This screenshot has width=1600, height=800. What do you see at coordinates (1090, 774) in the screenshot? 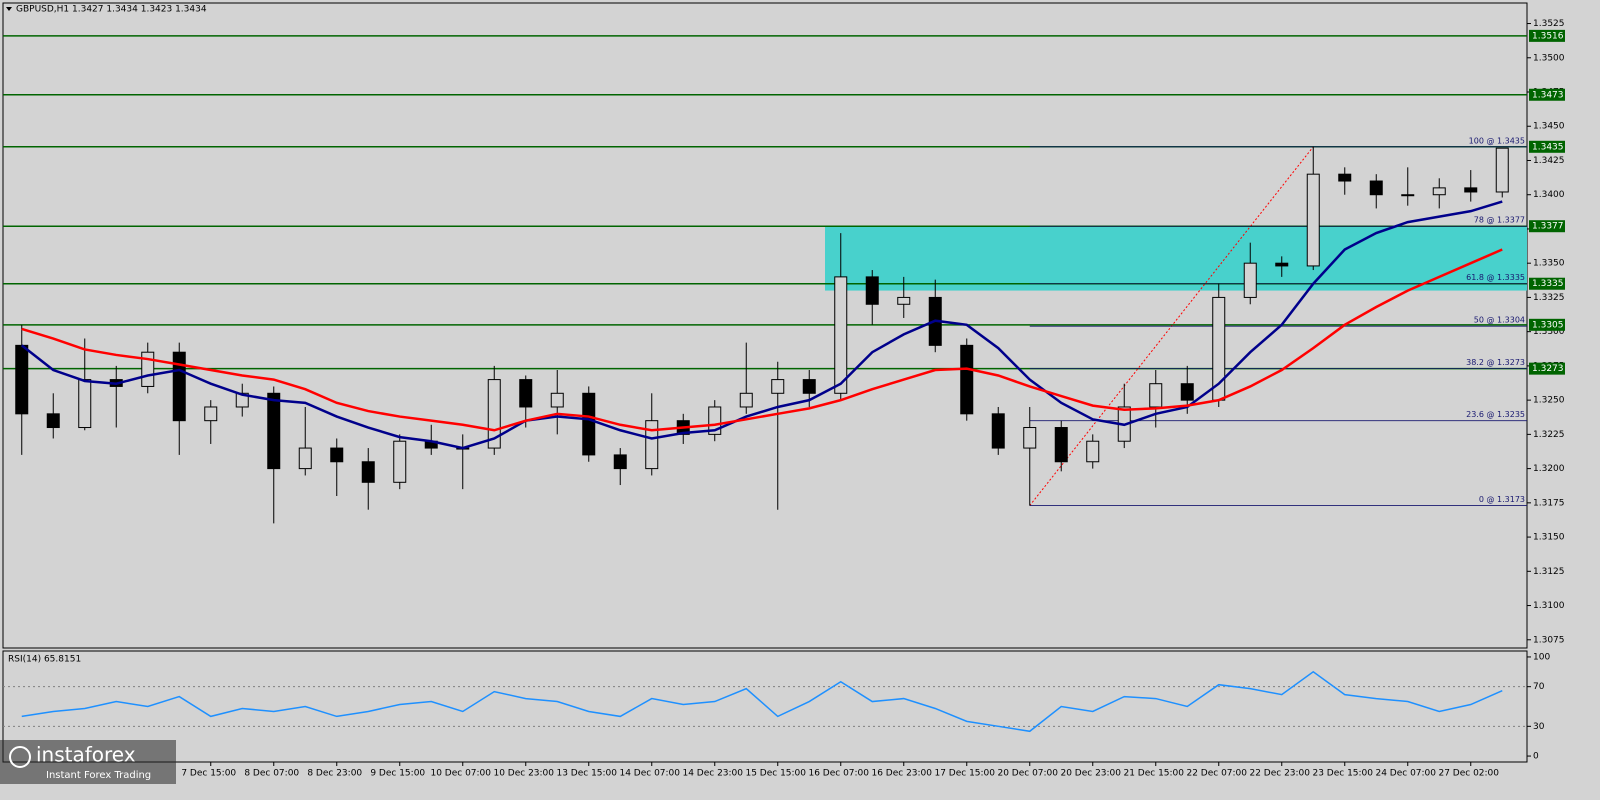
I see `x-tick-label: 20 Dec 23:00` at bounding box center [1090, 774].